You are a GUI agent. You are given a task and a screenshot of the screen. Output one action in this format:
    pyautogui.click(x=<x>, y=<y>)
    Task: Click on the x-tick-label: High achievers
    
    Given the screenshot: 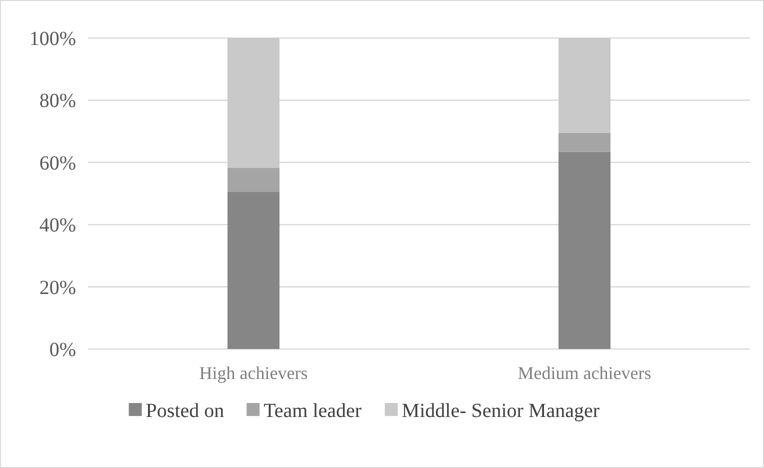 What is the action you would take?
    pyautogui.click(x=253, y=373)
    